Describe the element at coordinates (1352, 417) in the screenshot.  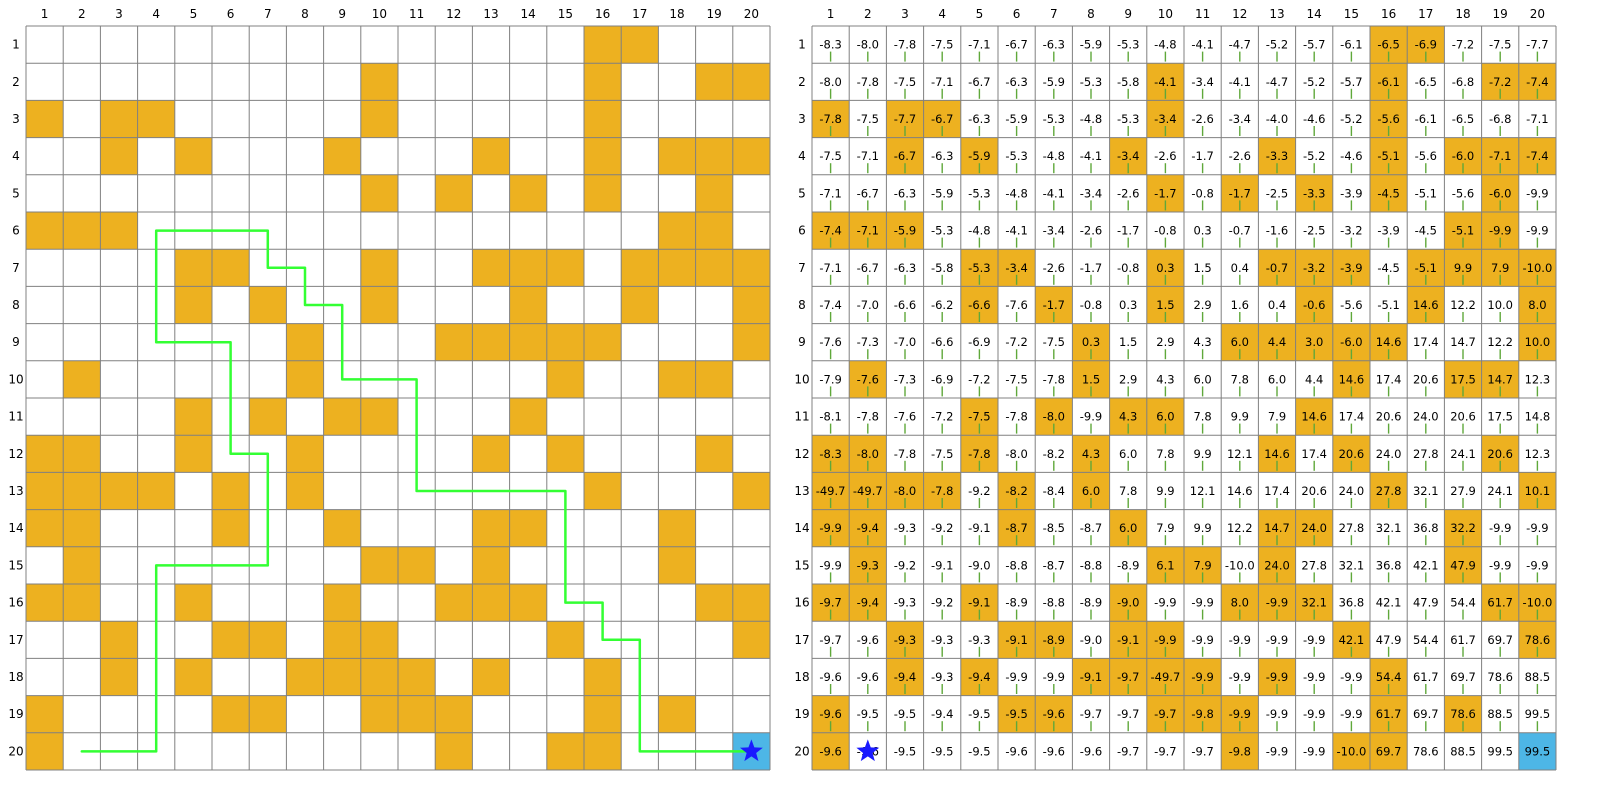
I see `state-value: 17.4` at that location.